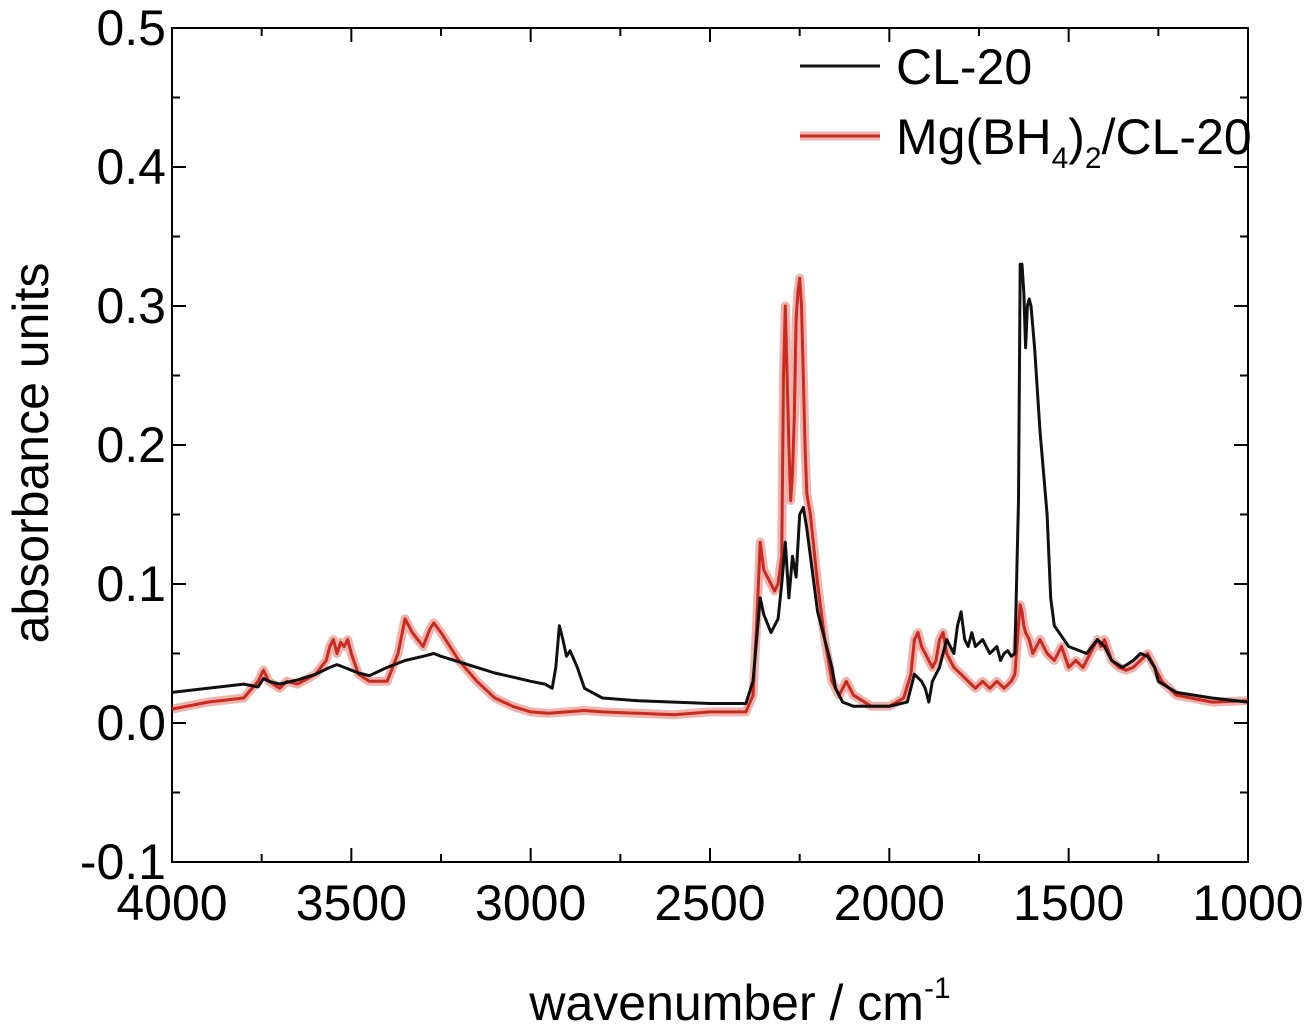 This screenshot has width=1304, height=1029. What do you see at coordinates (31, 453) in the screenshot?
I see `y-axis-label: absorbance units` at bounding box center [31, 453].